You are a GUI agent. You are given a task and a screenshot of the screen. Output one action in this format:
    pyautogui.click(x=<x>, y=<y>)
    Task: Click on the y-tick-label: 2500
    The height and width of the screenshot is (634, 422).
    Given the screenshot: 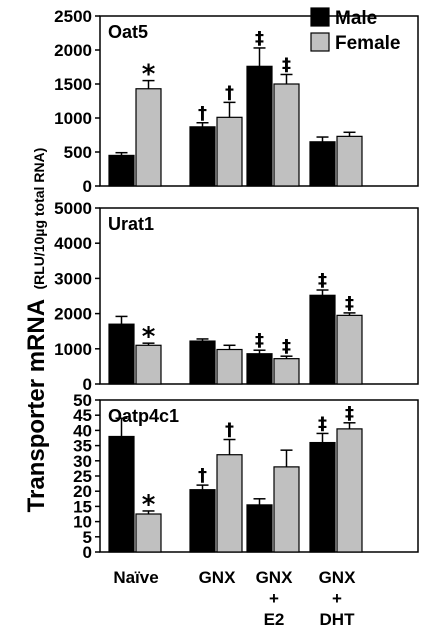 What is the action you would take?
    pyautogui.click(x=73, y=16)
    